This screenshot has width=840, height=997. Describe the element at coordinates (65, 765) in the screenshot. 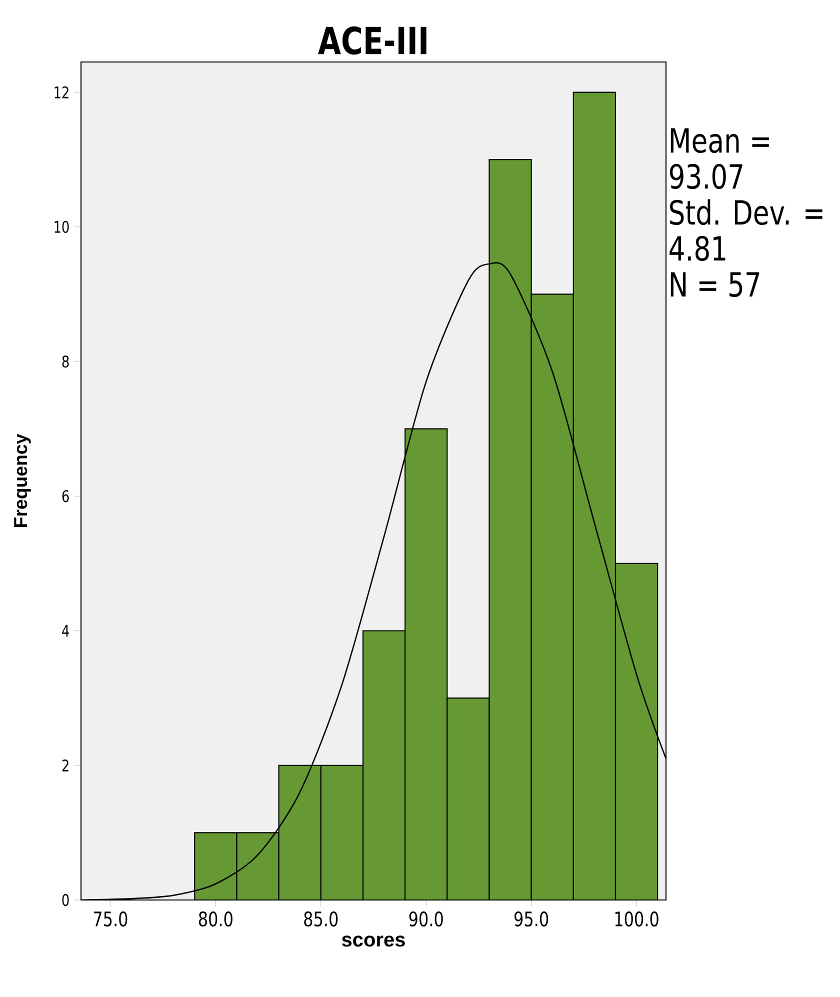

I see `y-tick-label: 2` at that location.